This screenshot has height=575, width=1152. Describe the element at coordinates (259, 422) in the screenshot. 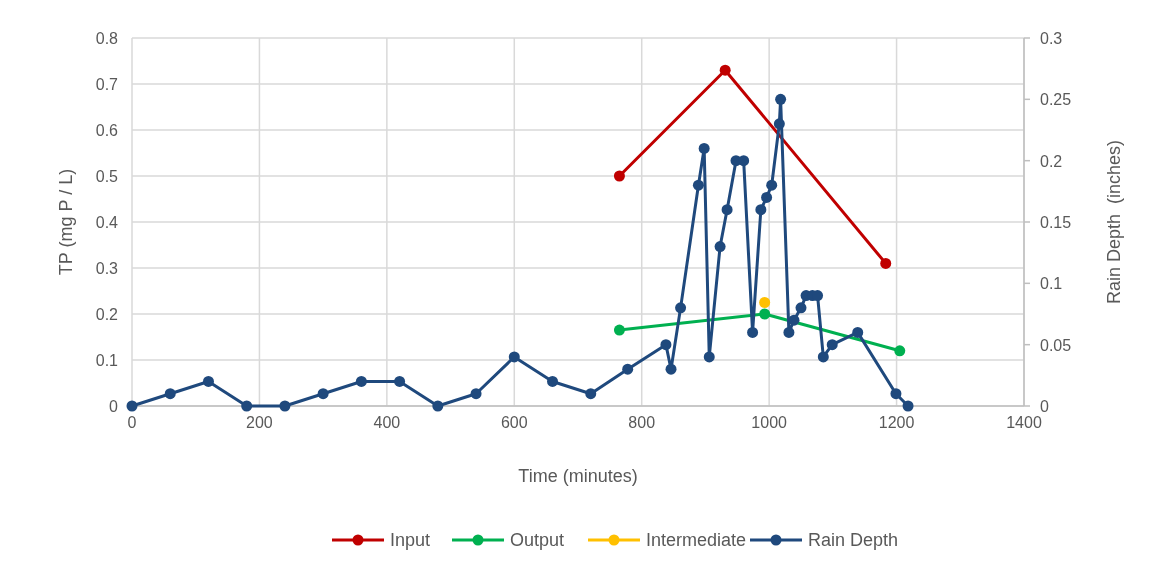

I see `x-tick-label: 200` at that location.